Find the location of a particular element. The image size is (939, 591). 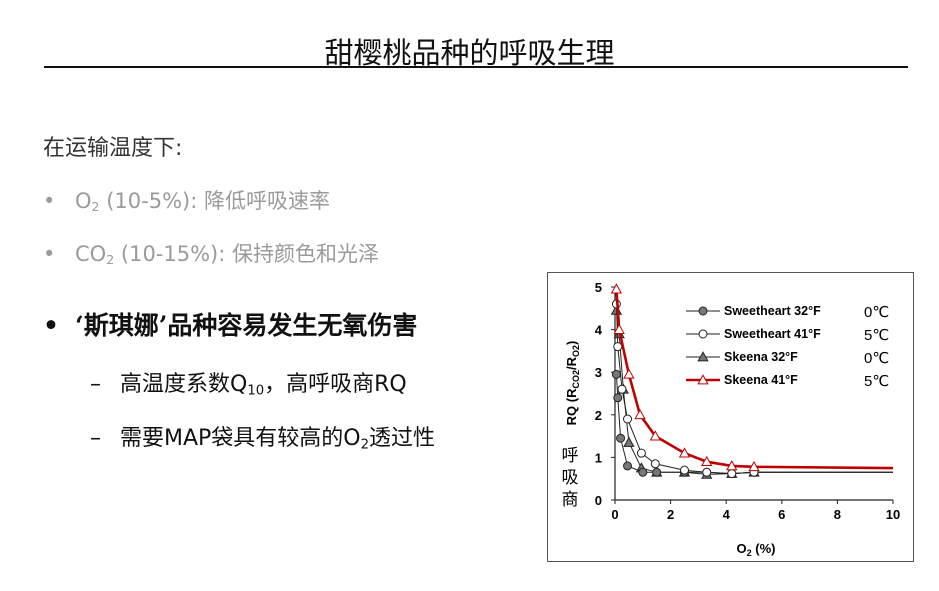

chart-series is located at coordinates (752, 381).